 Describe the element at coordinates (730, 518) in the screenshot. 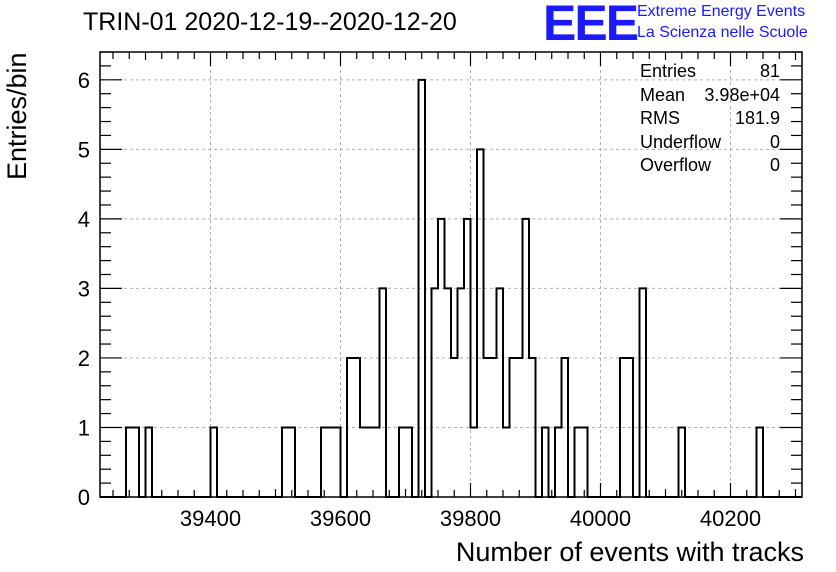

I see `x-tick-label: 40200` at that location.